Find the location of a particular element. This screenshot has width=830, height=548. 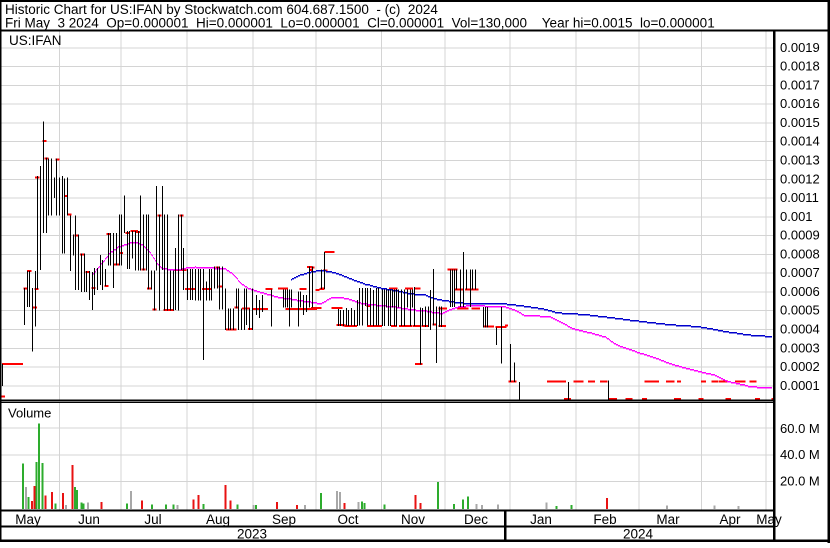

svg-text: Jul is located at coordinates (152, 519).